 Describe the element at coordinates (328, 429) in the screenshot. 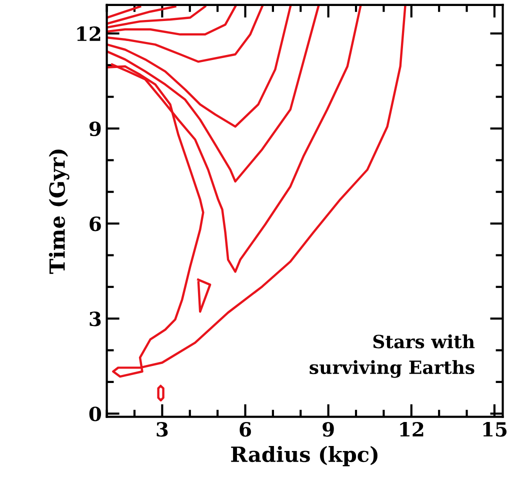

I see `x-tick-label: 9` at that location.